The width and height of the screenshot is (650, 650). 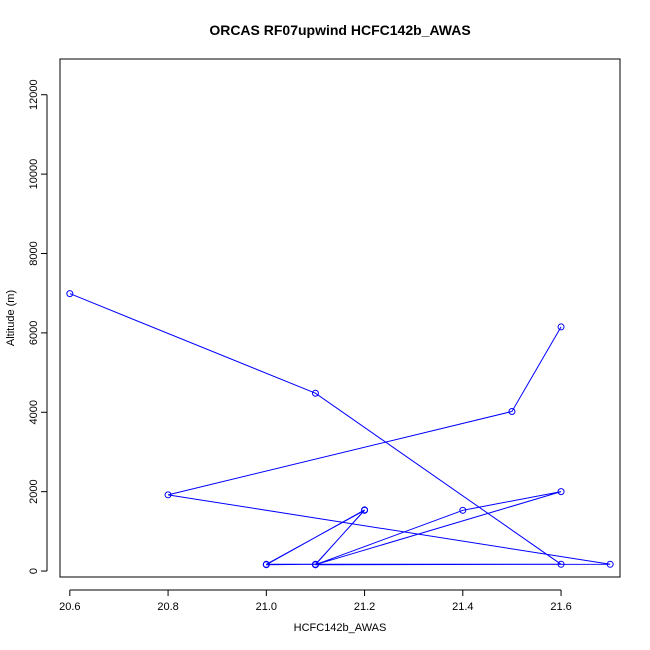 I want to click on x-tick-label: 21.0, so click(x=266, y=607).